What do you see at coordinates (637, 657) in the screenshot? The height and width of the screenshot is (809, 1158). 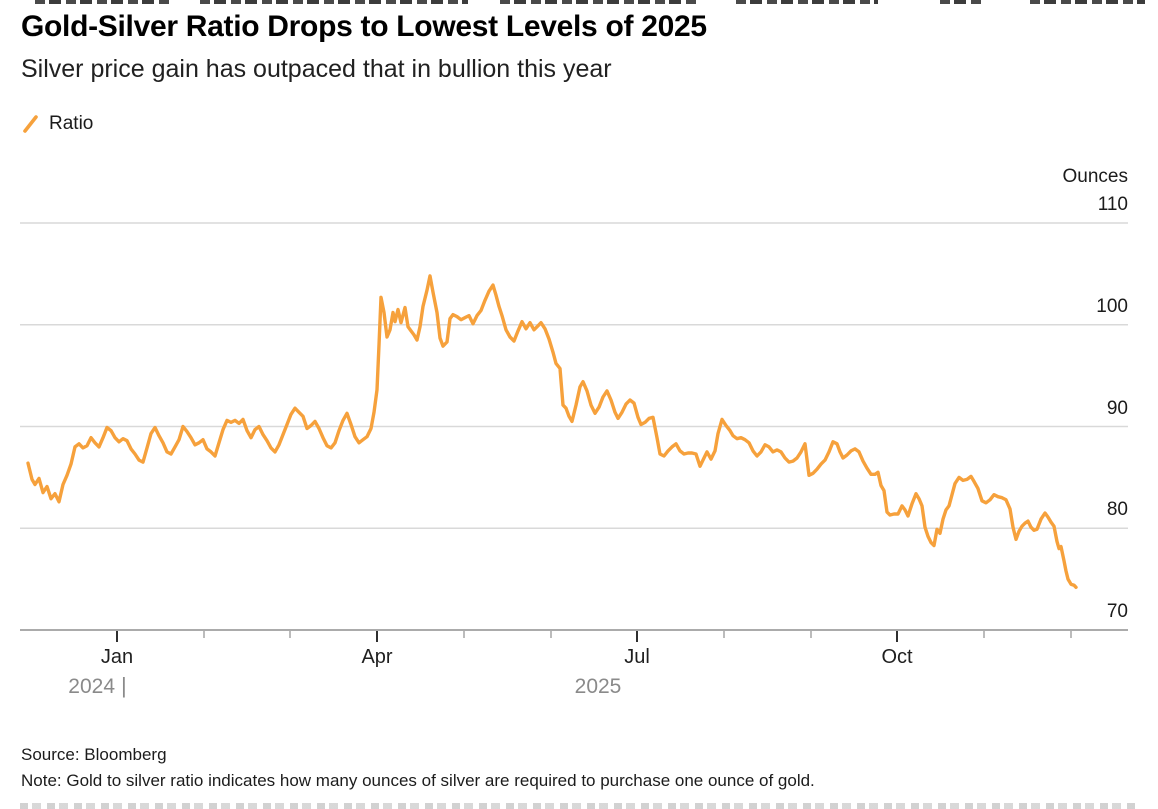 I see `x-tick-label-jul: Jul` at bounding box center [637, 657].